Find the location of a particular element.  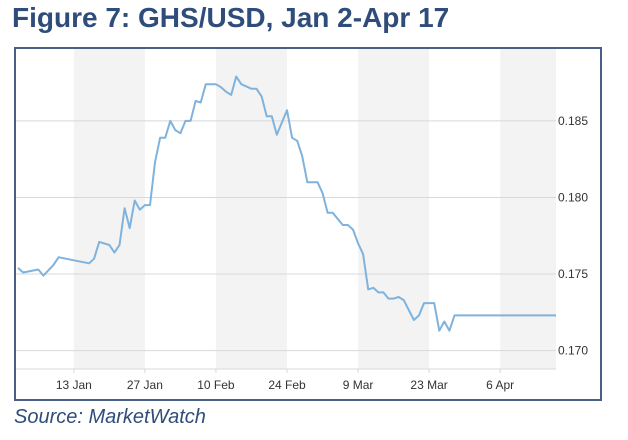

y-axis-ticks: 0.170 0.175 0.180 0.185 is located at coordinates (573, 236).